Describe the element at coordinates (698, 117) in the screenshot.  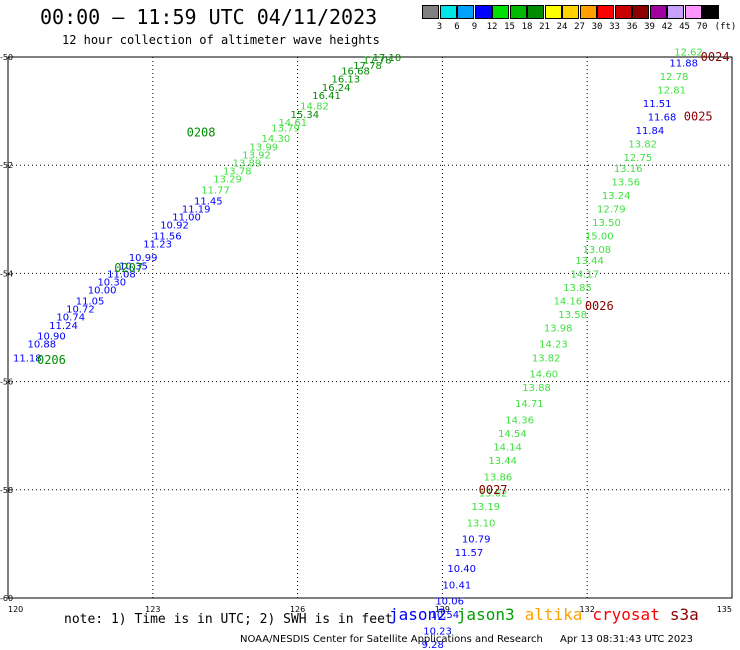
I see `time-label: 0025` at that location.